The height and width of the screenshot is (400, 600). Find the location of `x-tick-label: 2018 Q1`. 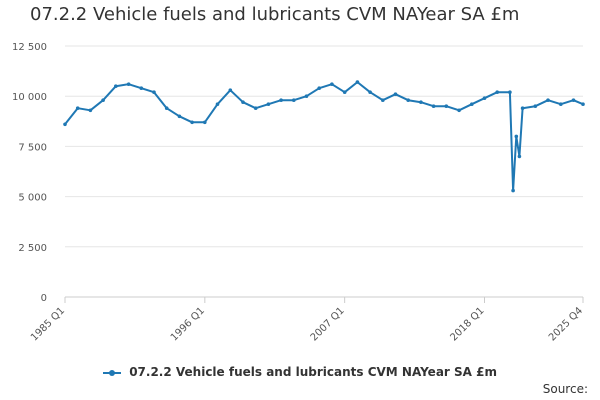

x-tick-label: 2018 Q1 is located at coordinates (468, 324).